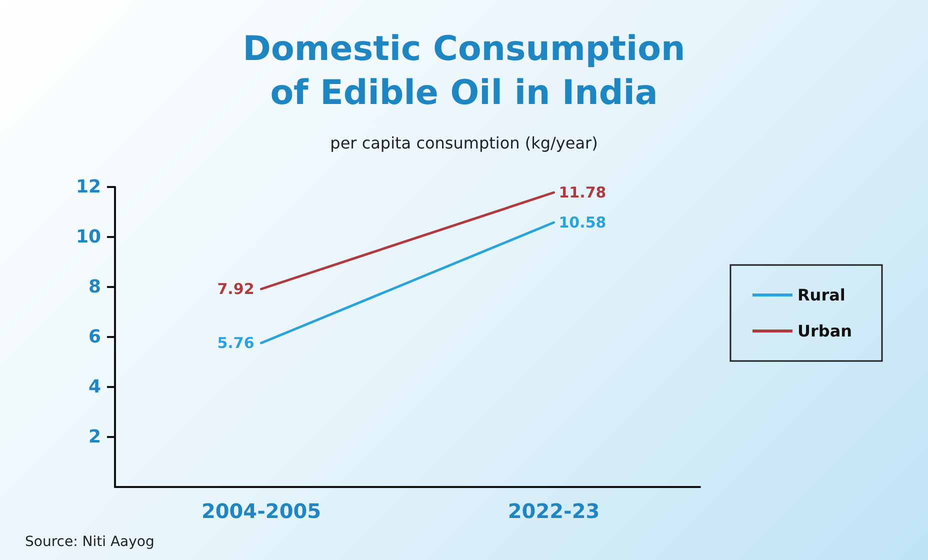 The image size is (928, 560). I want to click on y-tick-label: 2, so click(94, 437).